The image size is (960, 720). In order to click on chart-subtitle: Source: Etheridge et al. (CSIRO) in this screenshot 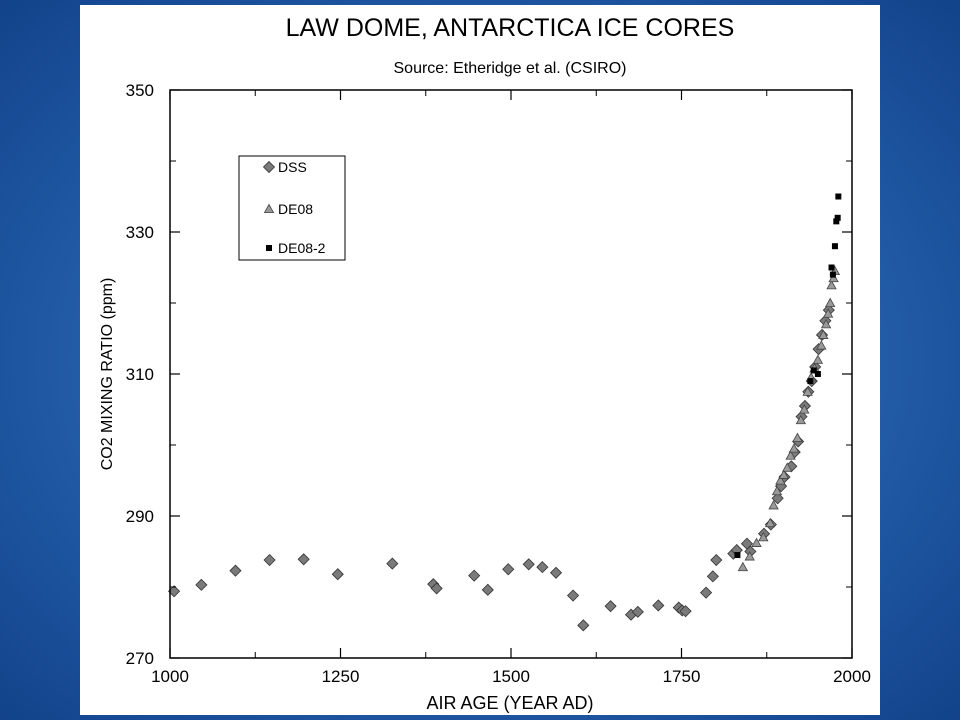, I will do `click(510, 68)`.